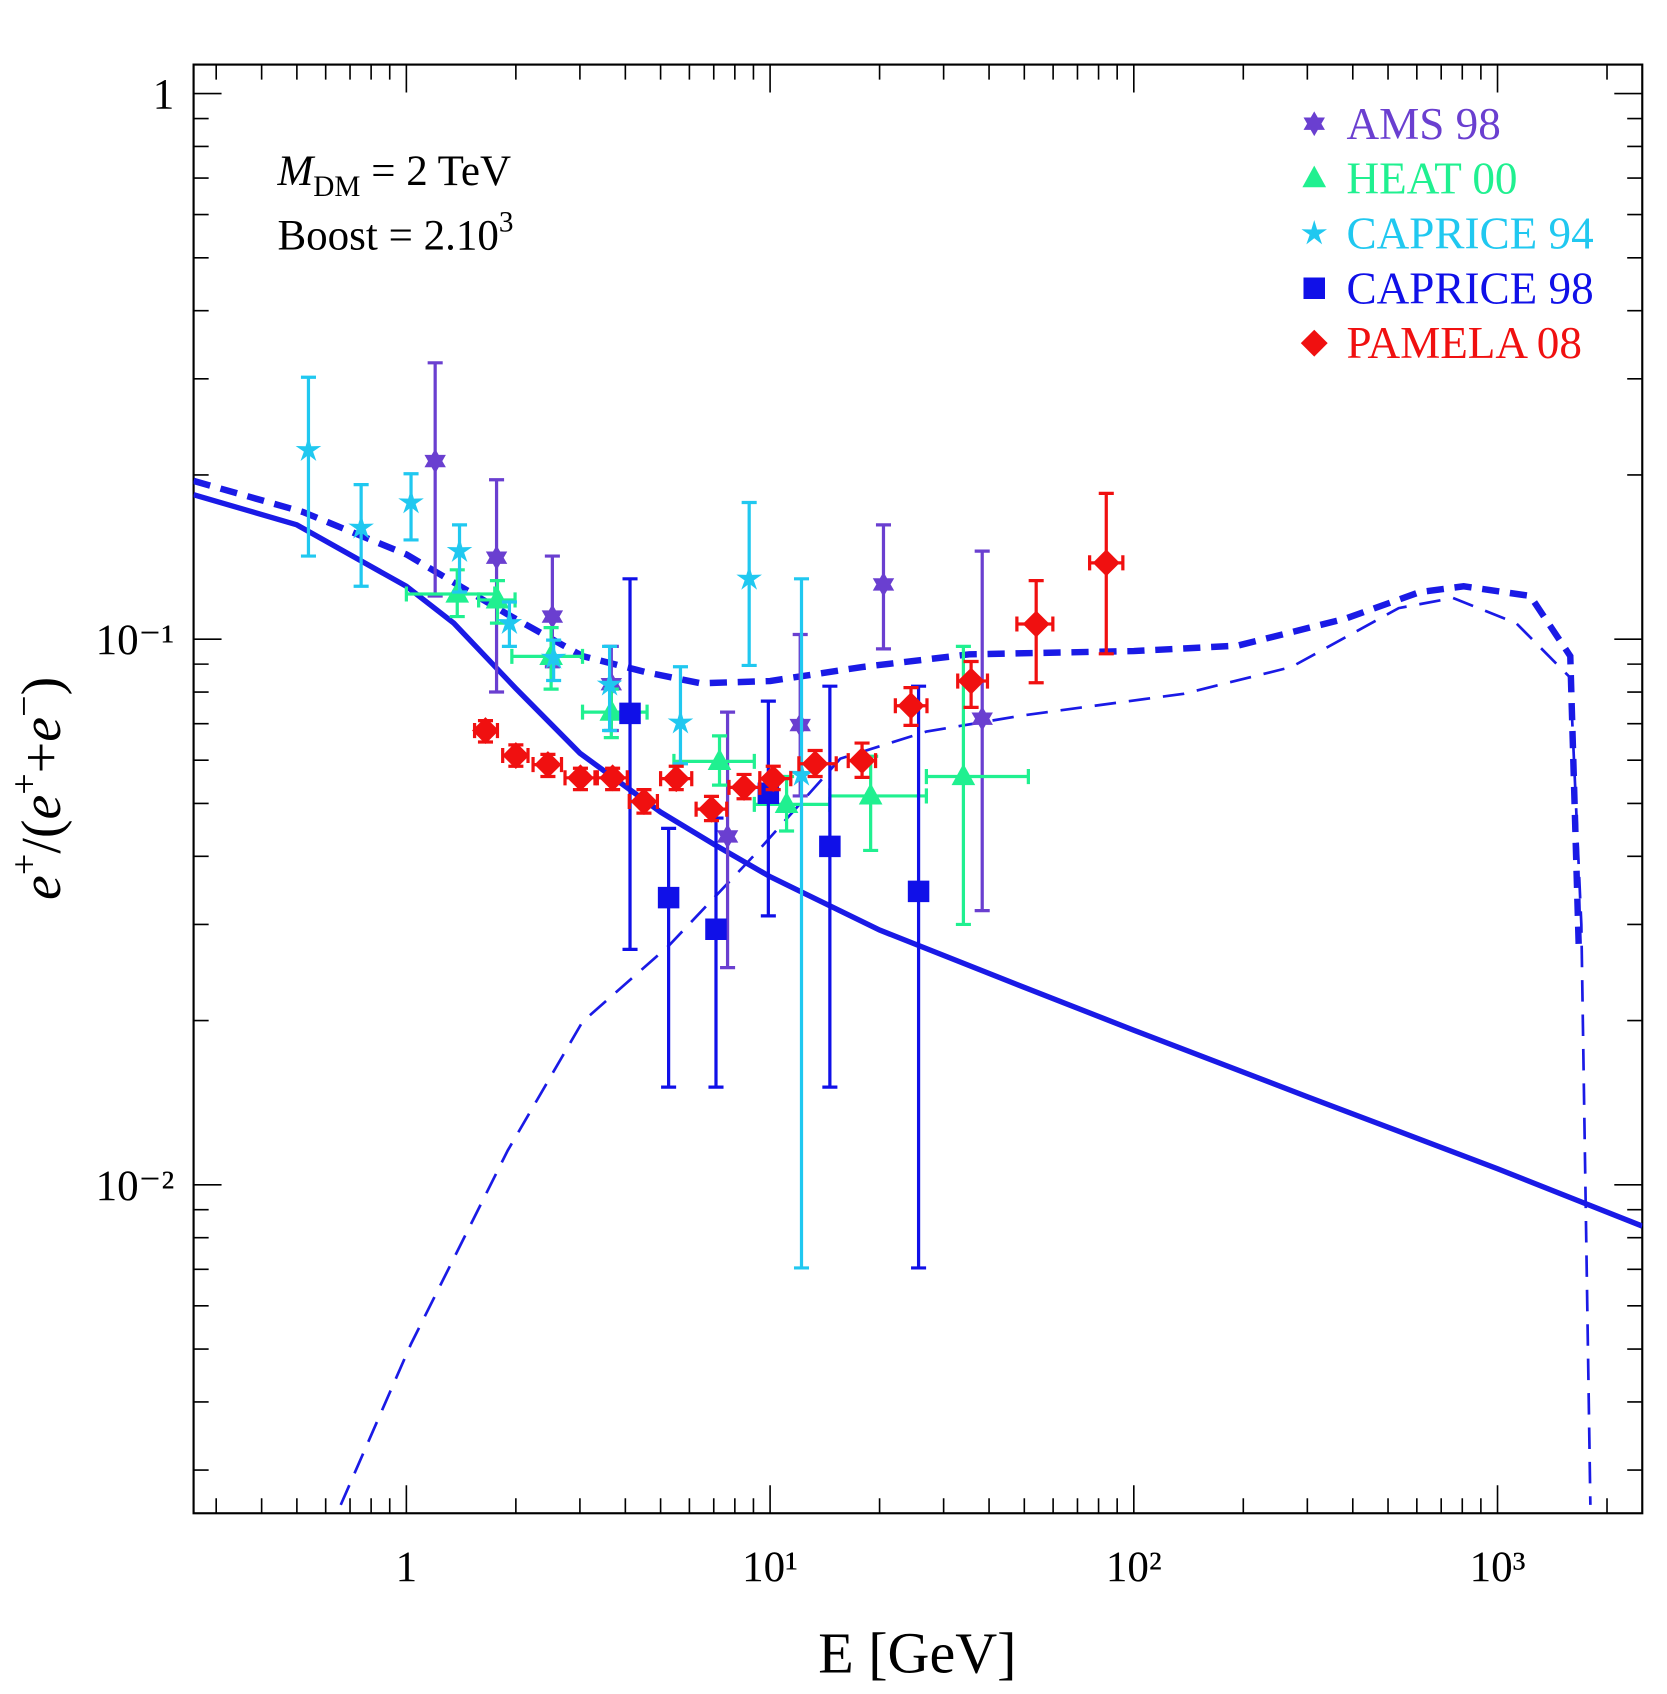 Image resolution: width=1667 pixels, height=1694 pixels. I want to click on y-tick-label: 10⁻², so click(135, 1186).